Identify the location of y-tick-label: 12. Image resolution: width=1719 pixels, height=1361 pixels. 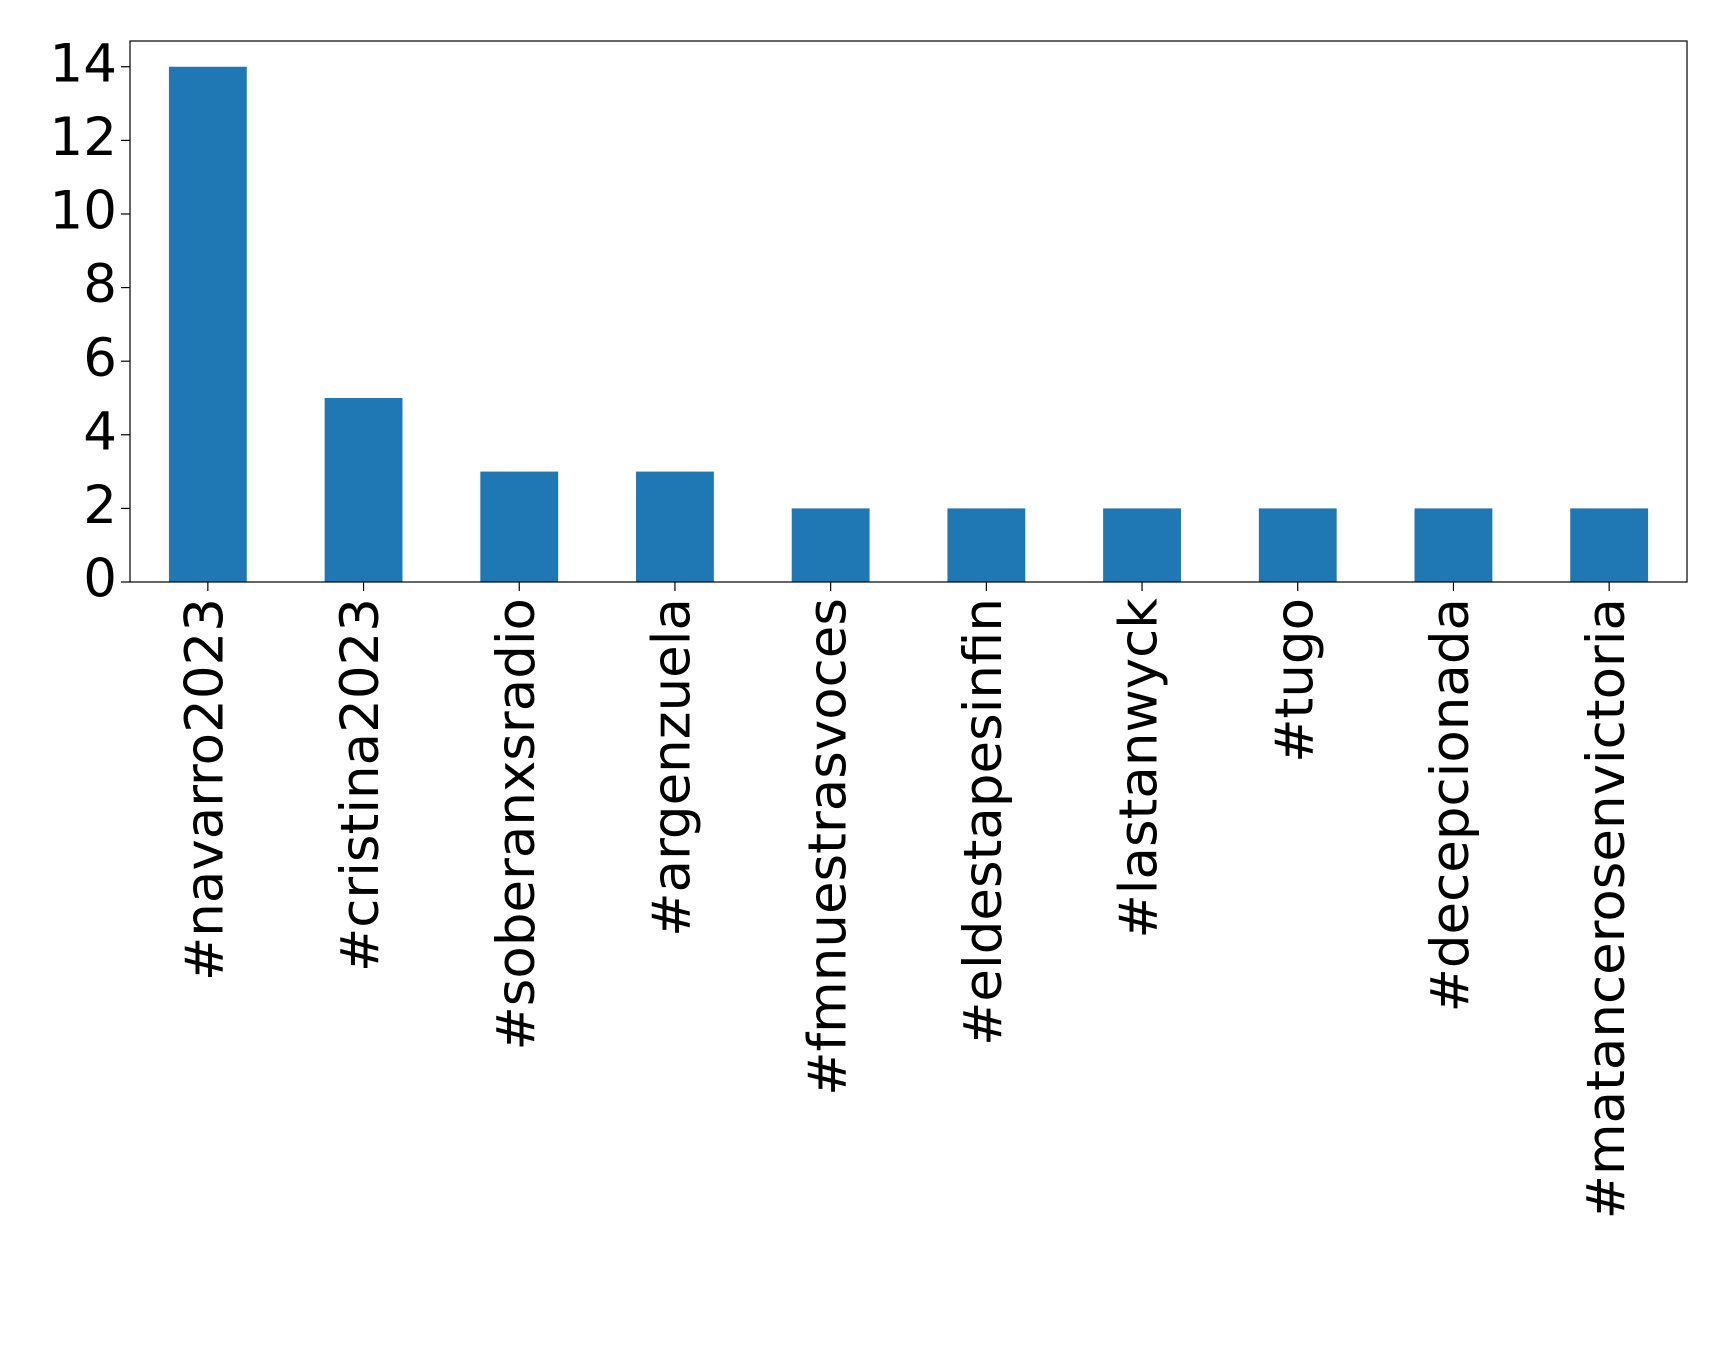
(83, 137).